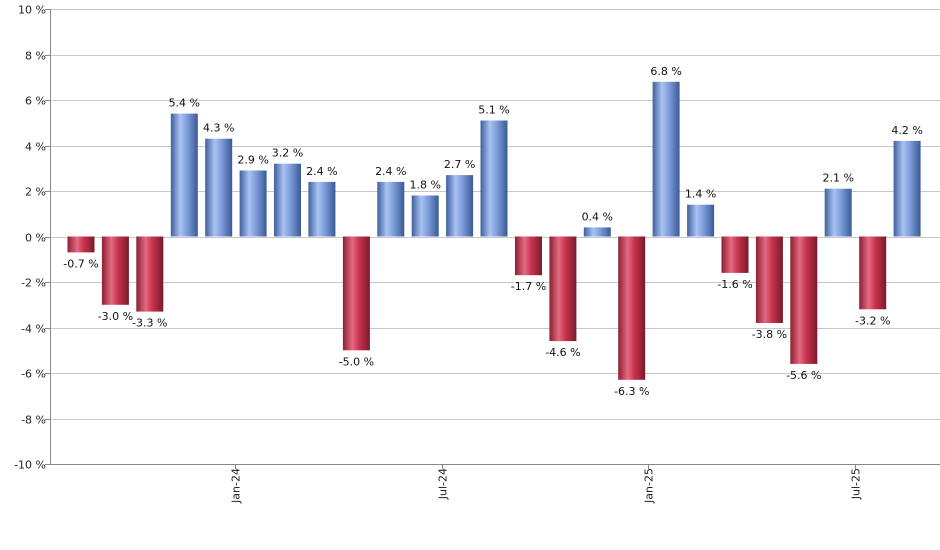 The width and height of the screenshot is (940, 550). I want to click on y-axis-ticks: 10 % 8 % 6 % 4 % 2 % 0 % -2 % -4 % -6 % -8 % -10 %, so click(32, 238).